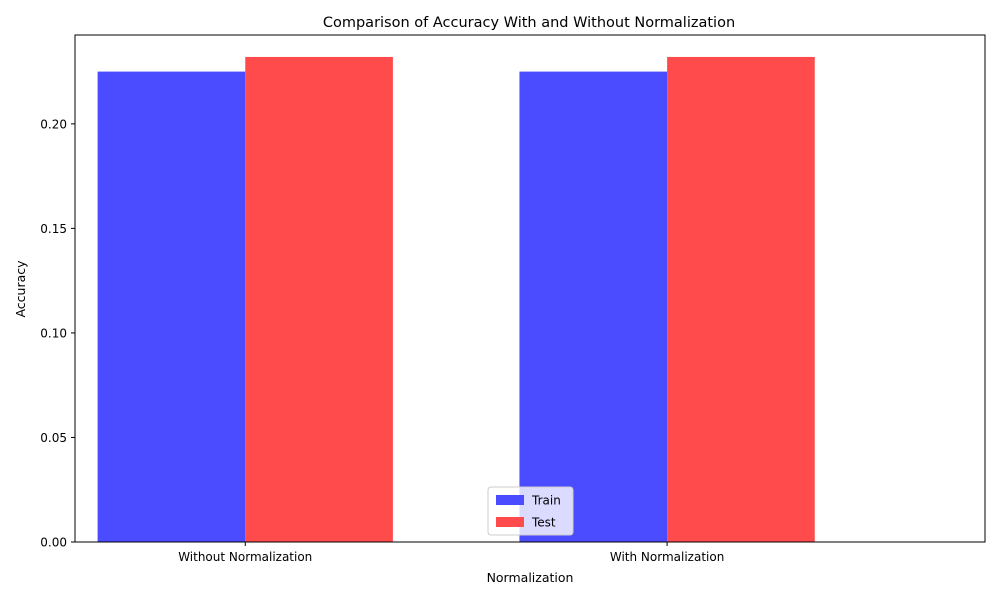 The width and height of the screenshot is (1000, 604). I want to click on legend-label-train: Train, so click(546, 501).